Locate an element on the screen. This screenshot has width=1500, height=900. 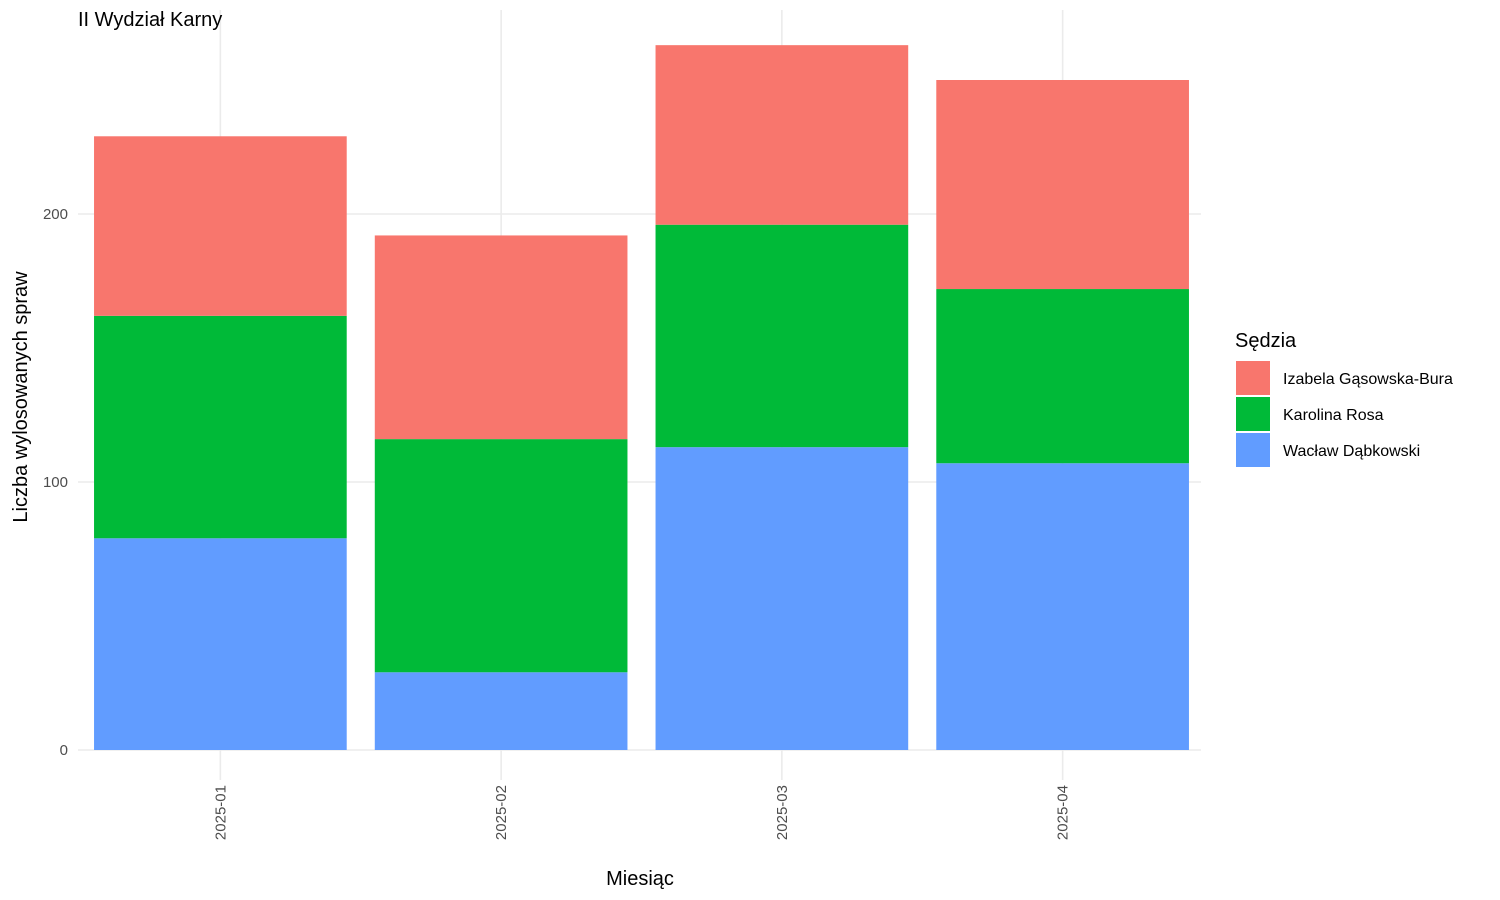
legend-title: Sędzia is located at coordinates (1266, 341).